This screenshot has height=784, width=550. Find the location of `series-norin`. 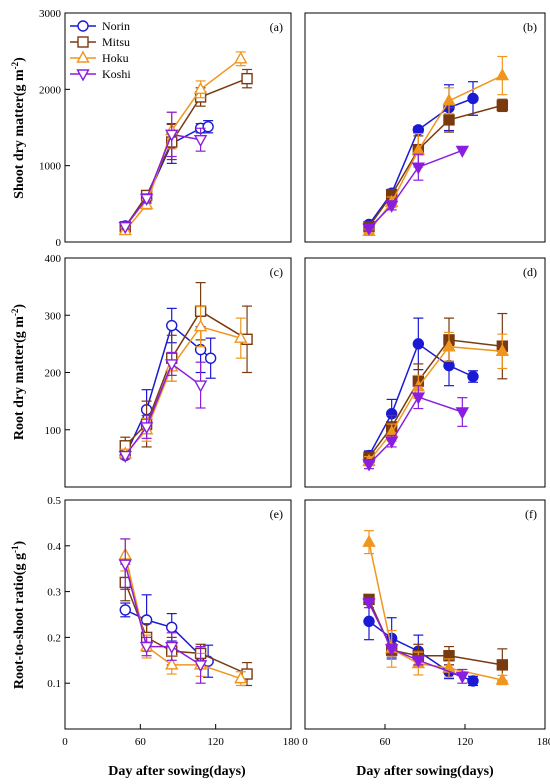

series-norin is located at coordinates (421, 156).